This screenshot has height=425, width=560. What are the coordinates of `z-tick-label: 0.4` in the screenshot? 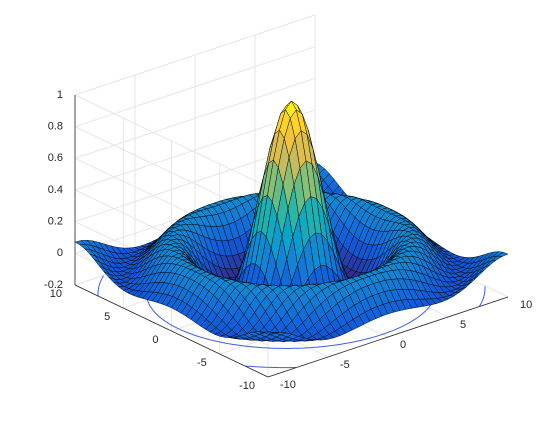 It's located at (55, 190).